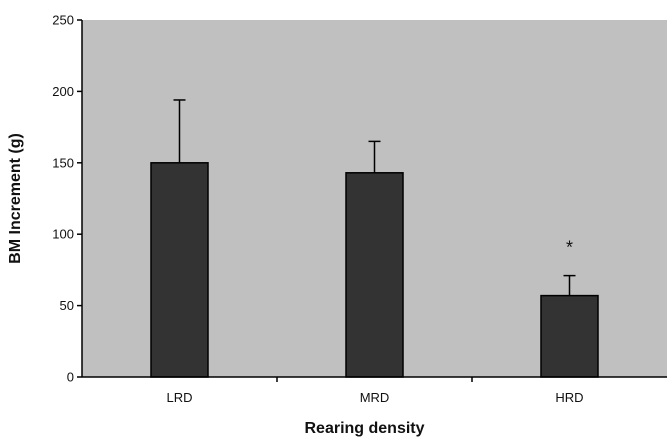 The width and height of the screenshot is (667, 442). Describe the element at coordinates (63, 234) in the screenshot. I see `y-tick-label-100: 100` at that location.